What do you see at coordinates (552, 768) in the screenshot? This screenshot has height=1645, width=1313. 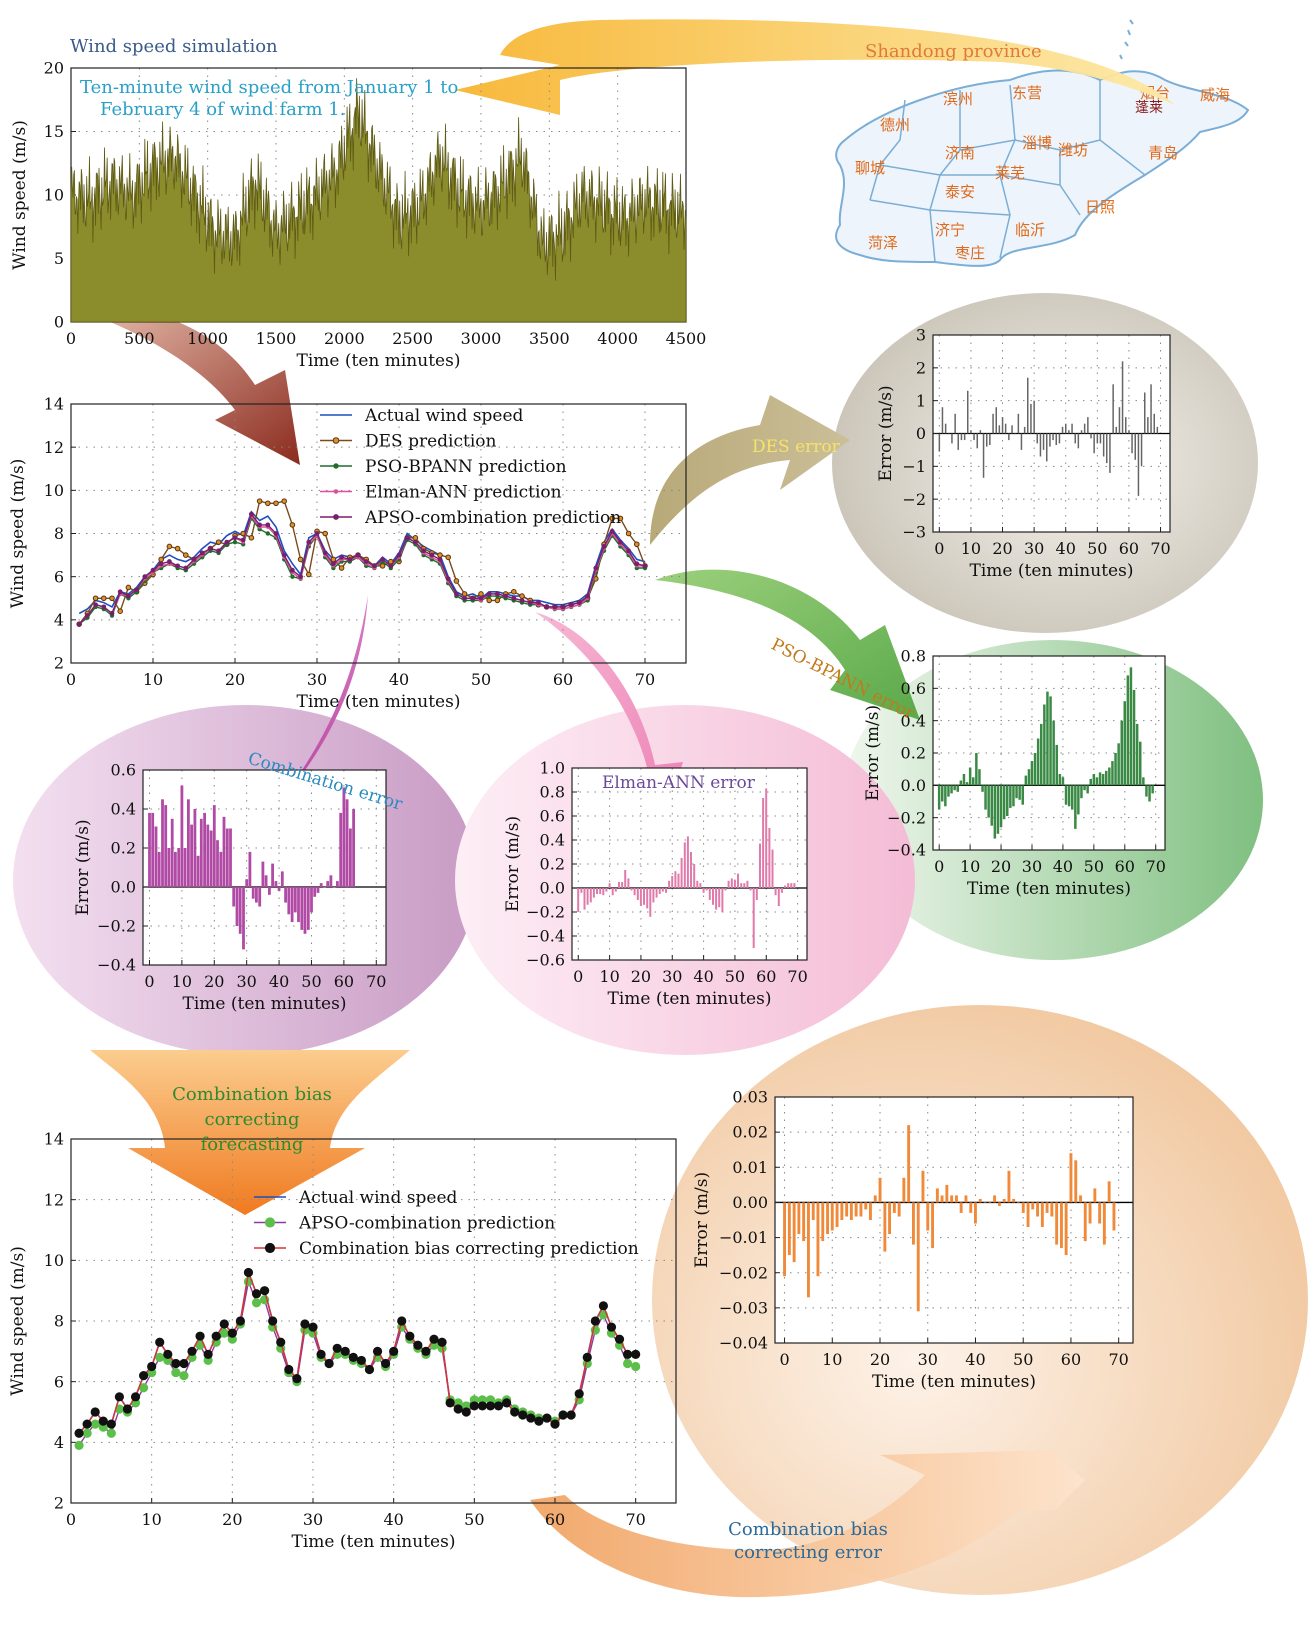 I see `y-tick-label: 1.0` at bounding box center [552, 768].